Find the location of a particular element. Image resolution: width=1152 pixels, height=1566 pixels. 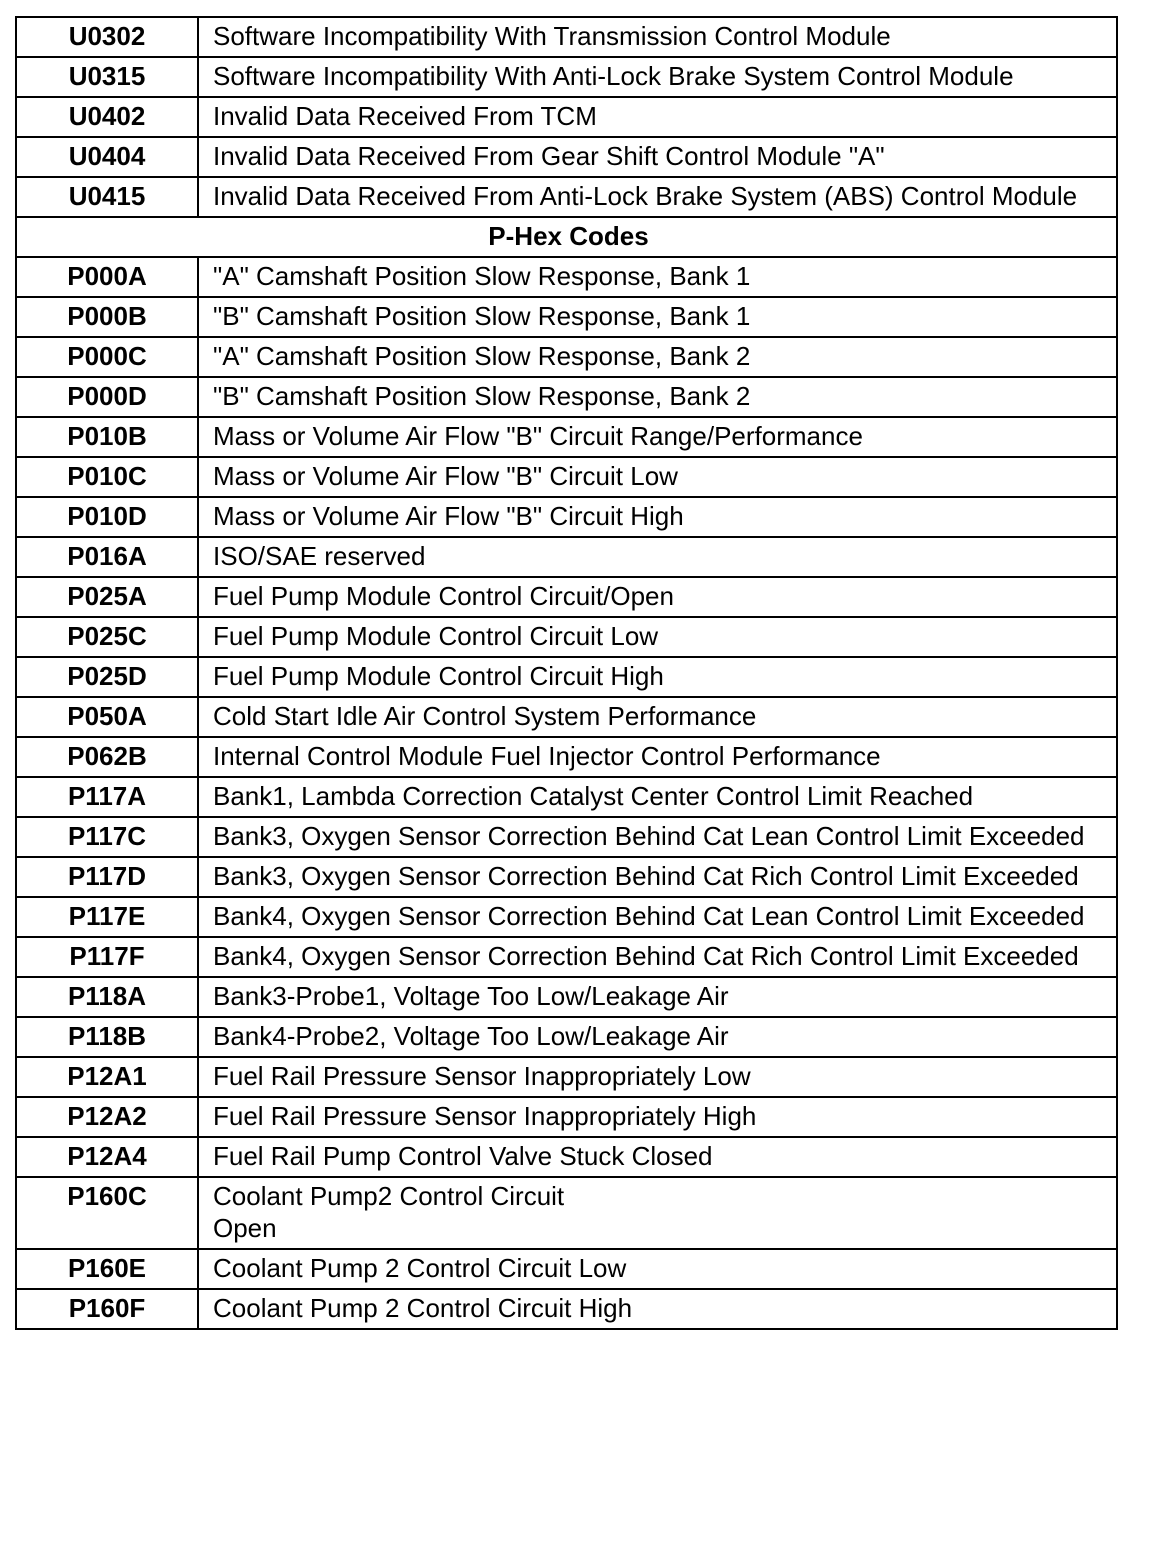

dtc-code: P062B is located at coordinates (107, 757).